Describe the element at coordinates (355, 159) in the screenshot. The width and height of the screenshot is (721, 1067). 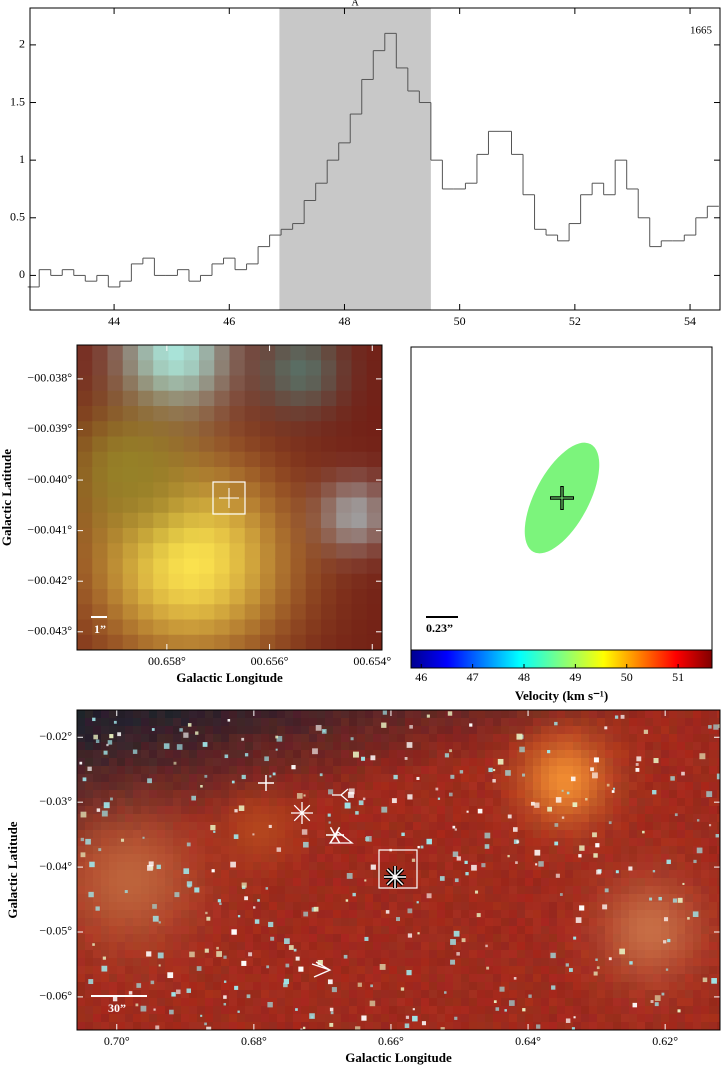
I see `shaded-region` at that location.